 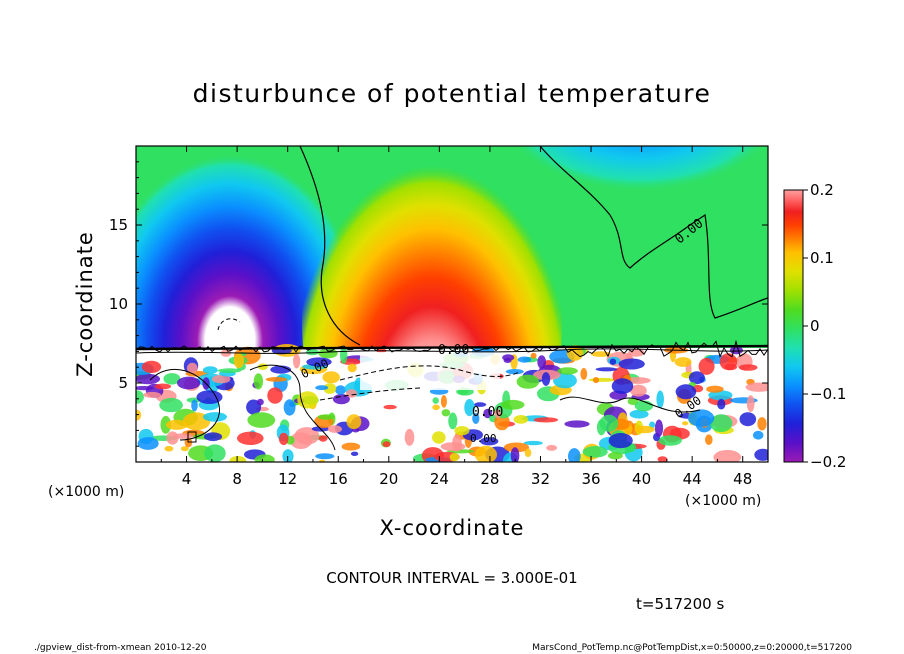 What do you see at coordinates (742, 479) in the screenshot?
I see `x-tick-label: 48` at bounding box center [742, 479].